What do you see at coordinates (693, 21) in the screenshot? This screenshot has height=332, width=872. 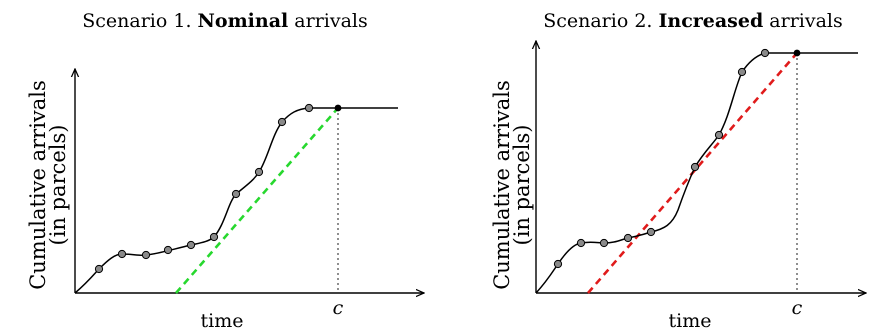 I see `panel-title: Scenario 2. Increased arrivals` at bounding box center [693, 21].